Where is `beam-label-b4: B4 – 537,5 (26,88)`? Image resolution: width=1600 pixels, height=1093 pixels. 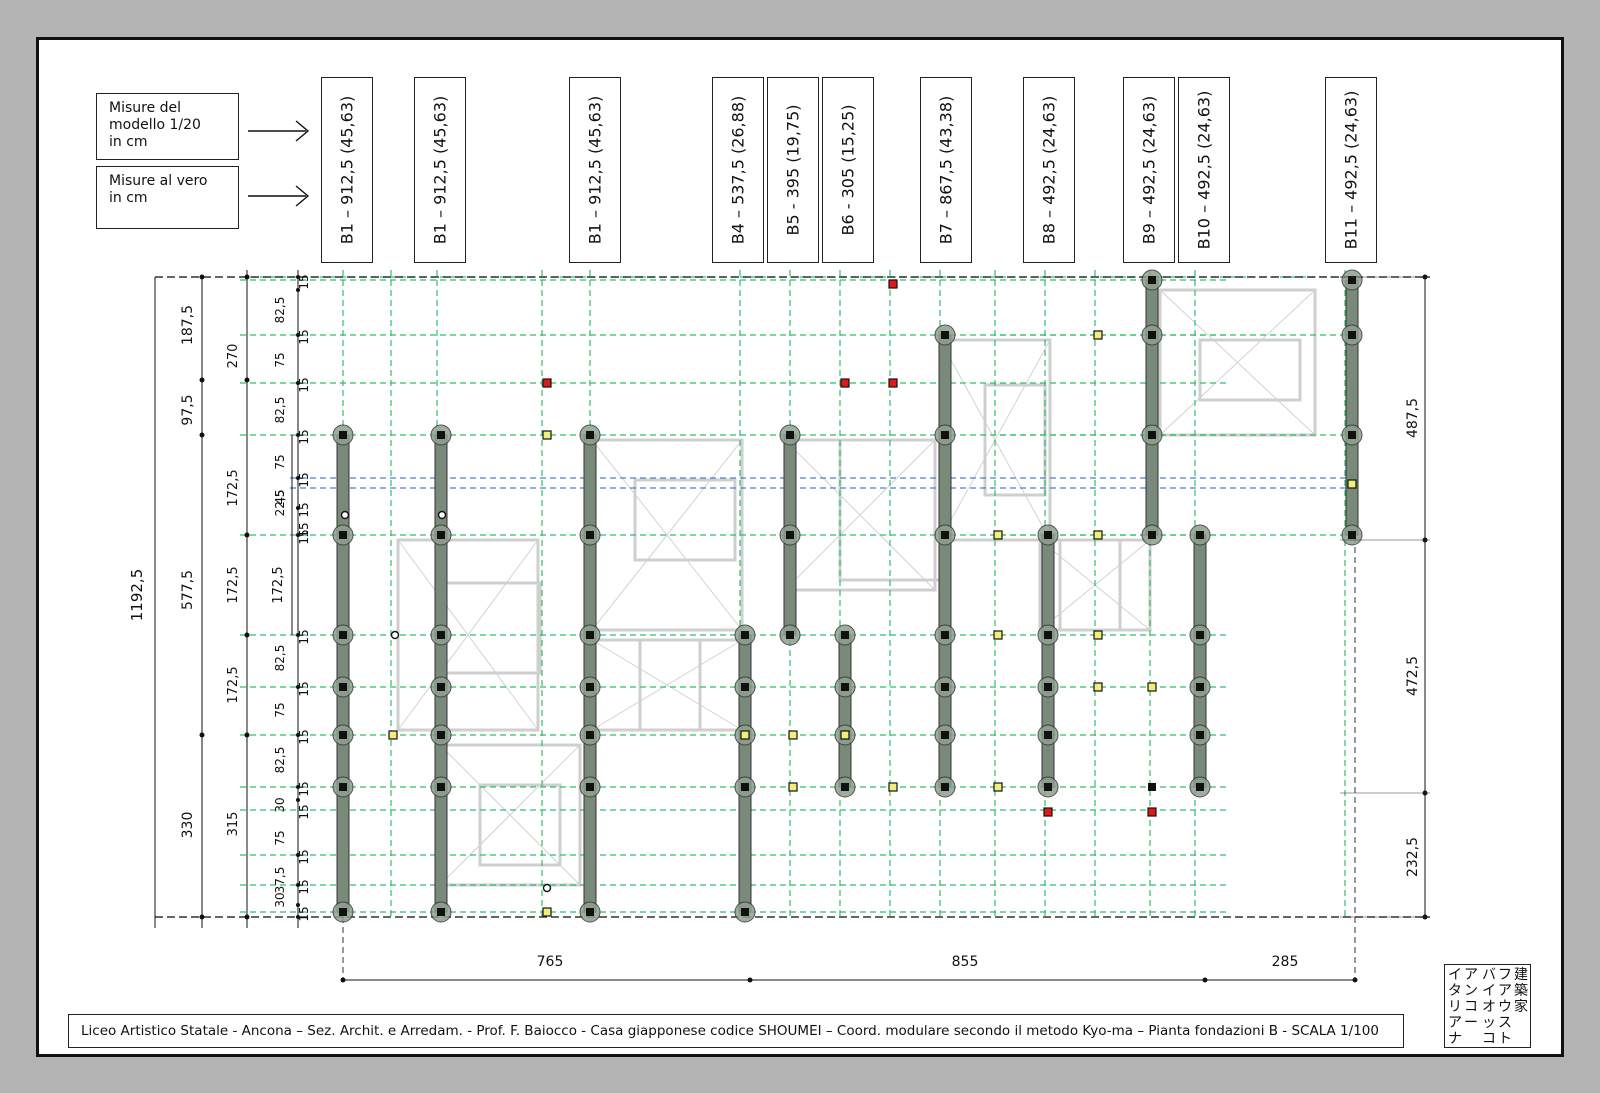
beam-label-b4: B4 – 537,5 (26,88) is located at coordinates (738, 170).